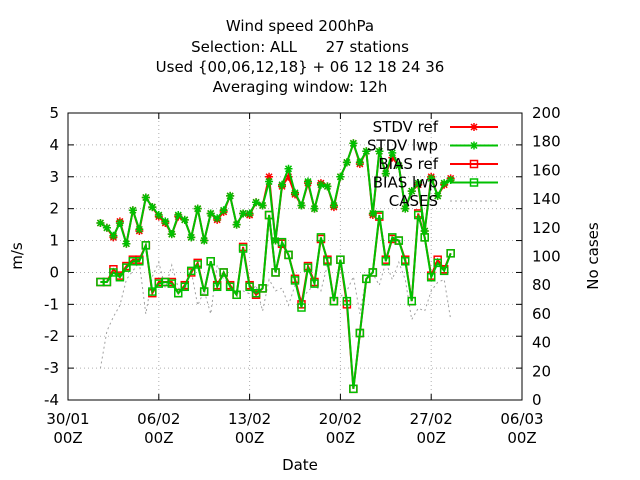  I want to click on legend-label: BIAS ref, so click(408, 164).